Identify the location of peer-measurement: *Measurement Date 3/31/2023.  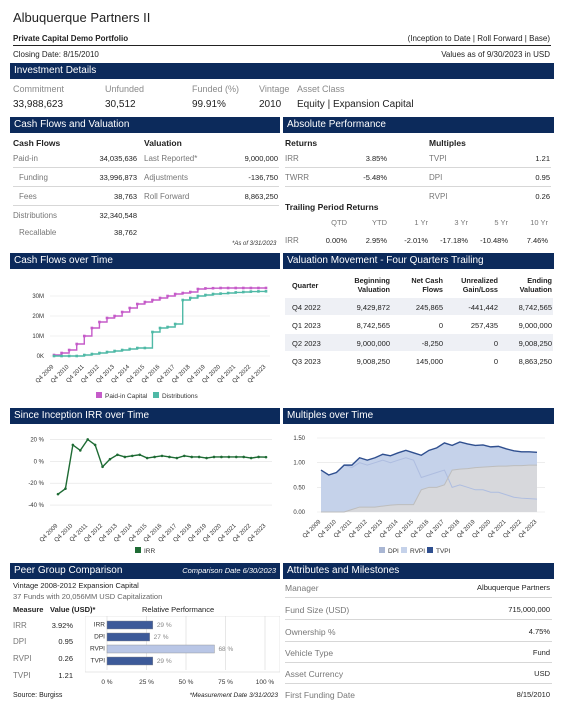
(233, 695).